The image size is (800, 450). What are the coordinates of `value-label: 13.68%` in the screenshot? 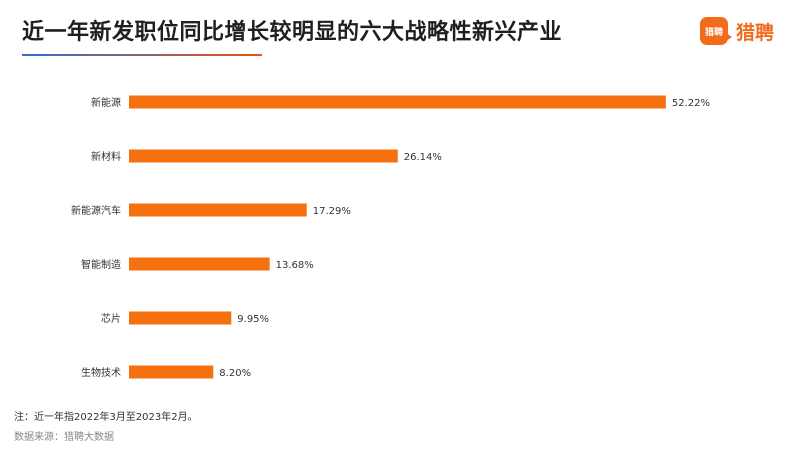 It's located at (295, 265).